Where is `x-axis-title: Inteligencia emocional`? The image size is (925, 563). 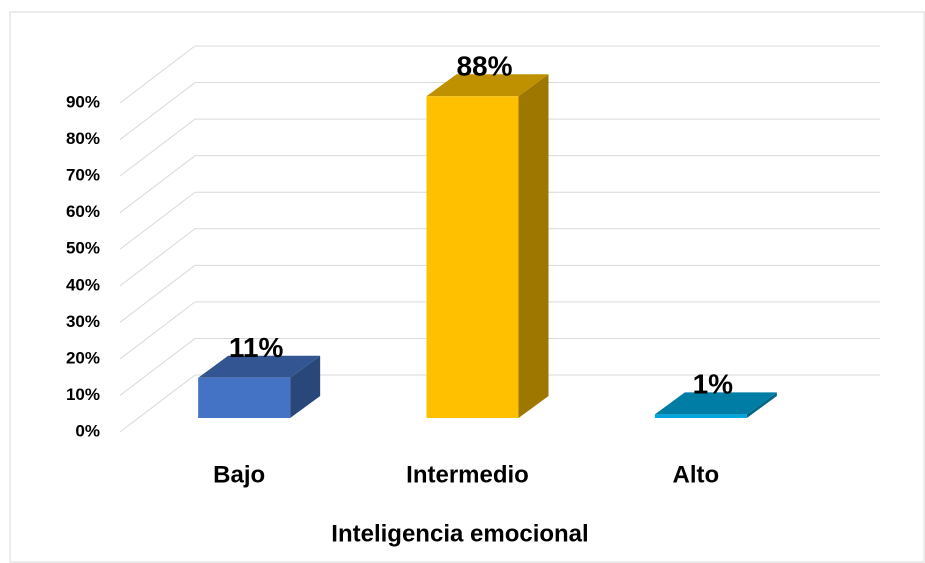 x-axis-title: Inteligencia emocional is located at coordinates (459, 533).